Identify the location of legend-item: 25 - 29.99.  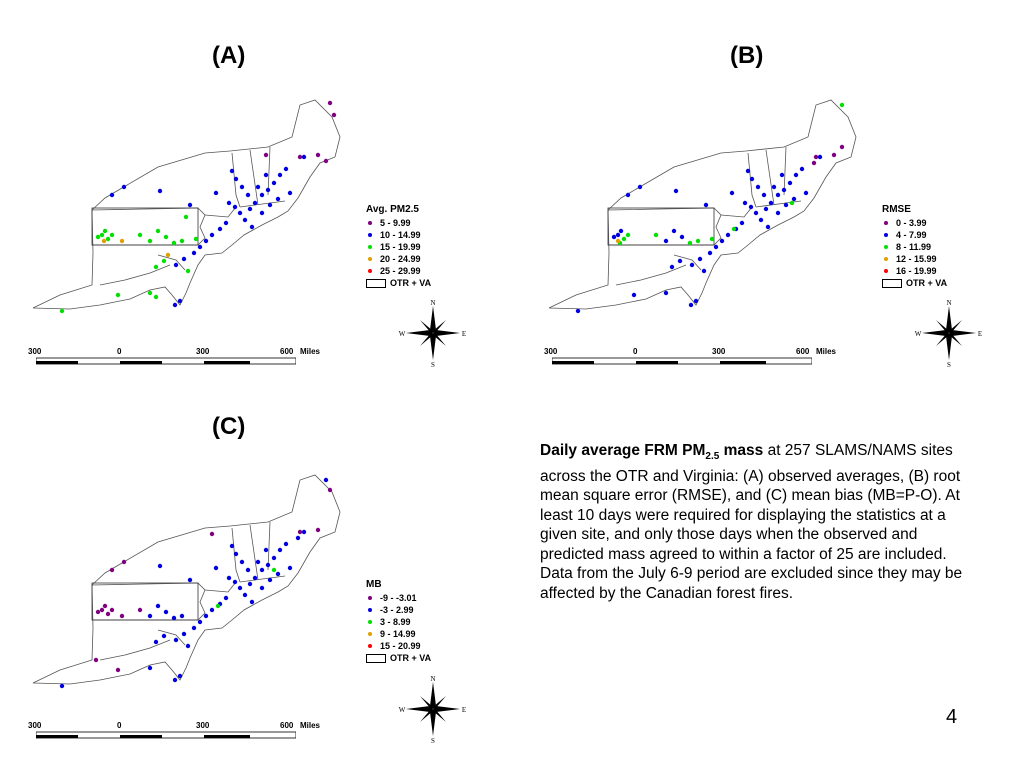
(398, 271).